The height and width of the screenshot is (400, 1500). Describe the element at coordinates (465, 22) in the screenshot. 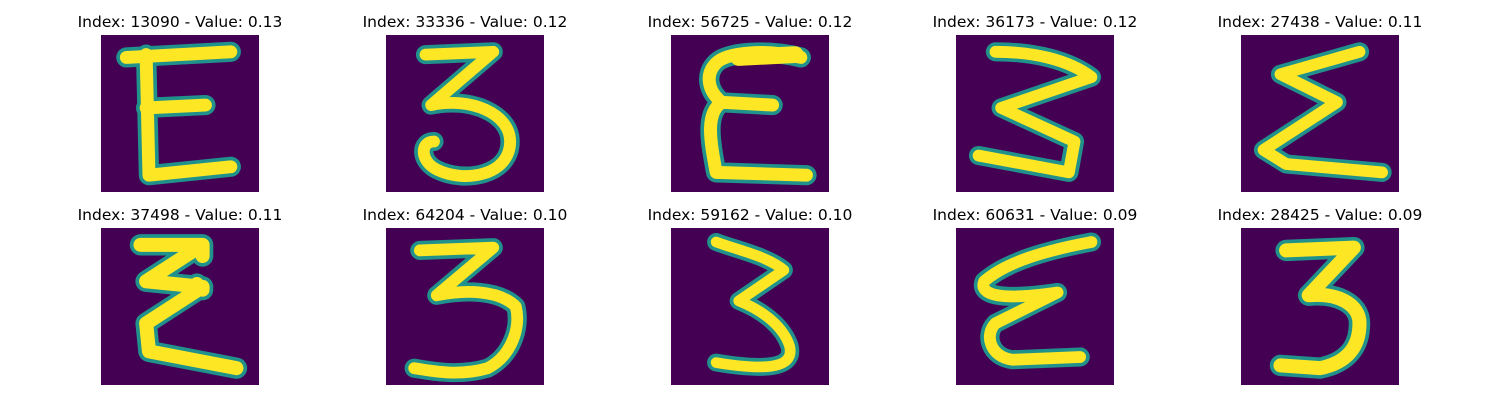

I see `panel-title: Index: 33336 - Value: 0.12` at that location.